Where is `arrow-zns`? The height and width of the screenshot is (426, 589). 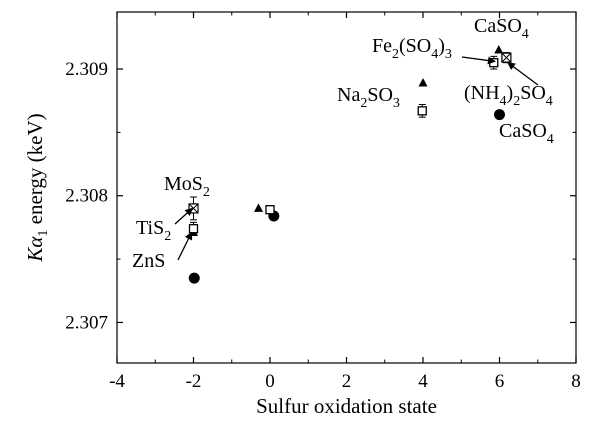 arrow-zns is located at coordinates (185, 246).